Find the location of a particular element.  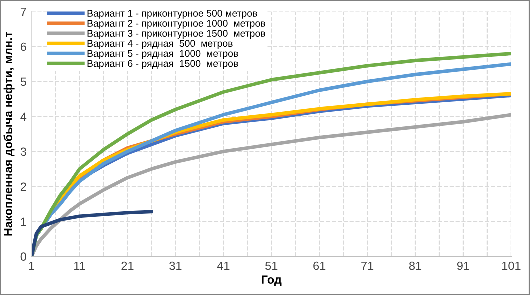

legend-label: Вариант 5 - рядная 1000 метров is located at coordinates (163, 55).